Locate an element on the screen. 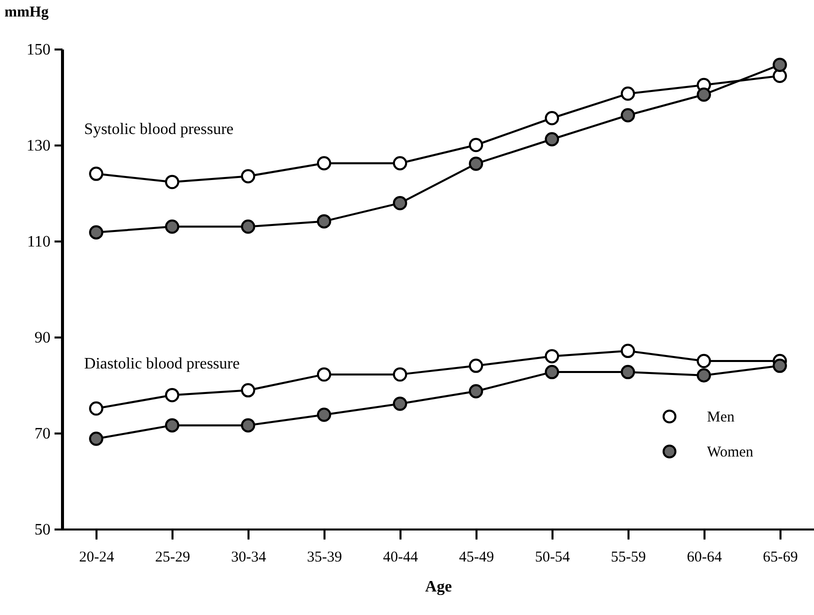 Image resolution: width=814 pixels, height=615 pixels. y-tick-label: 70 is located at coordinates (42, 434).